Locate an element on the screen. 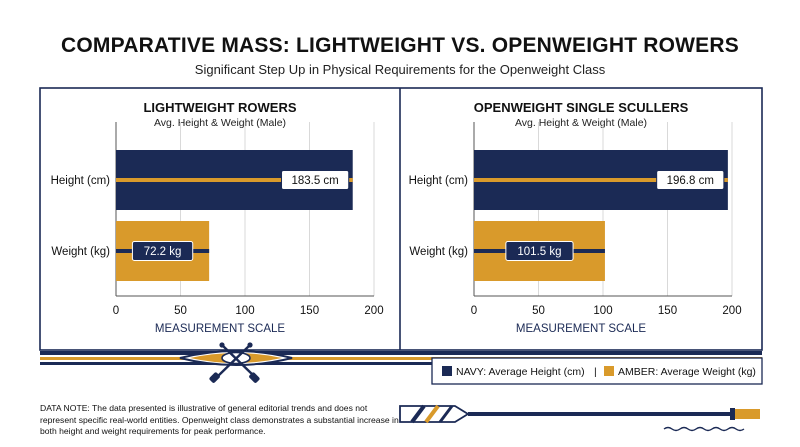 The width and height of the screenshot is (800, 447). legend-swatch-amber is located at coordinates (609, 371).